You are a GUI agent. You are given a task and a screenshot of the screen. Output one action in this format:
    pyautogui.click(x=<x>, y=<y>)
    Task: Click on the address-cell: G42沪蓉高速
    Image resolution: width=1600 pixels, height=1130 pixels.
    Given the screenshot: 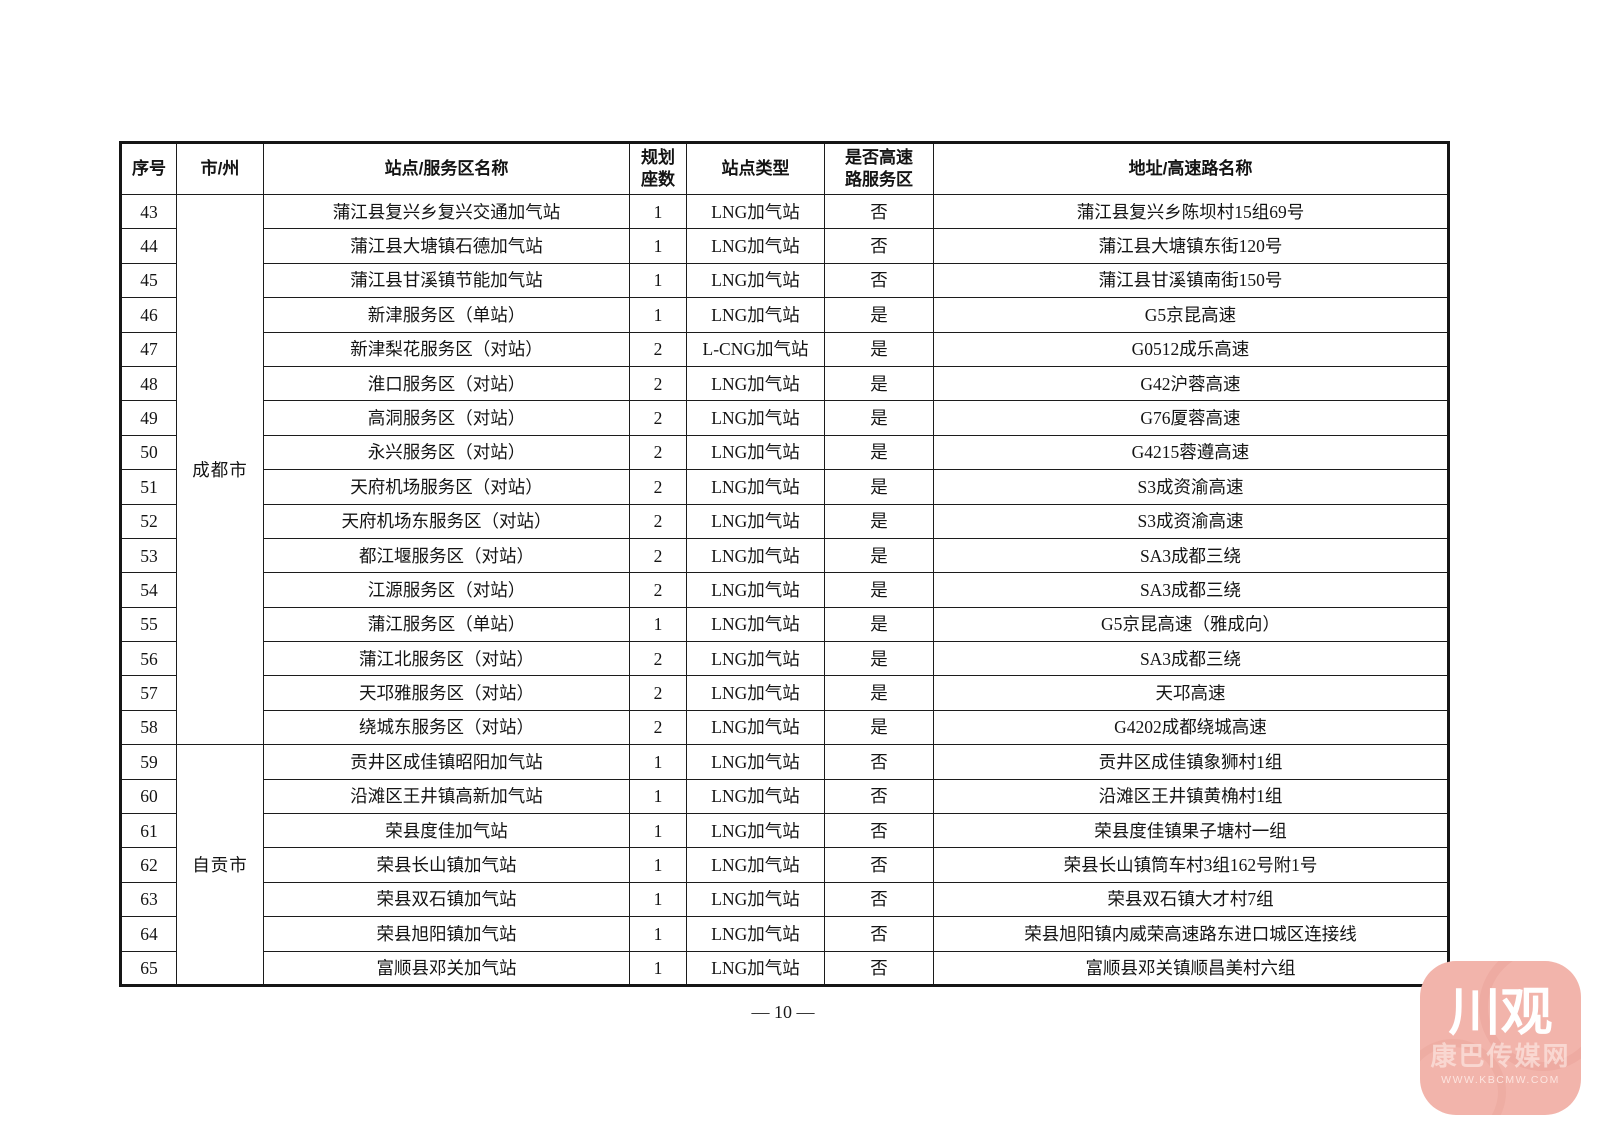 What is the action you would take?
    pyautogui.click(x=1191, y=383)
    